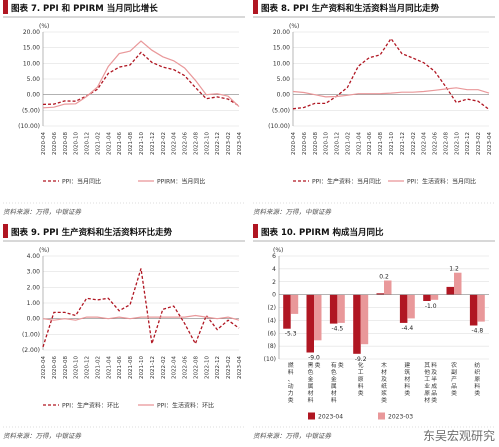 The height and width of the screenshot is (447, 499). I want to click on y-tick-label: 15.00, so click(281, 48).